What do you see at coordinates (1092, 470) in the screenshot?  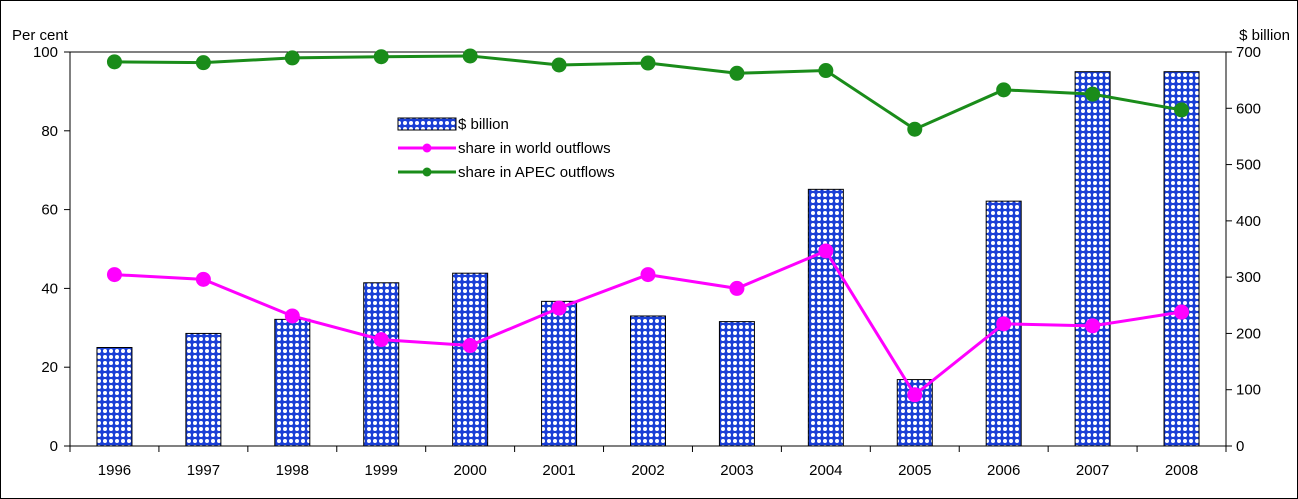 I see `x-axis-tick-label: 2007` at bounding box center [1092, 470].